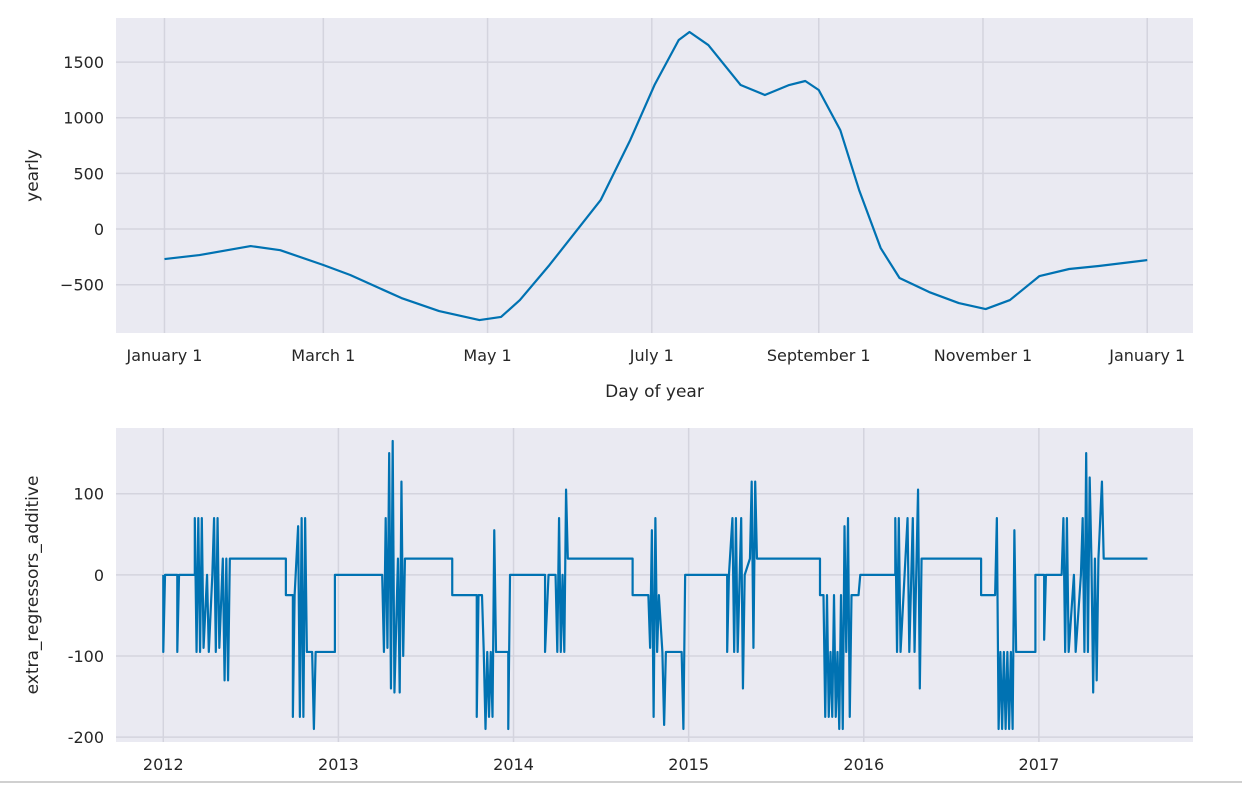 The height and width of the screenshot is (790, 1242). I want to click on y-tick-label: −500, so click(82, 285).